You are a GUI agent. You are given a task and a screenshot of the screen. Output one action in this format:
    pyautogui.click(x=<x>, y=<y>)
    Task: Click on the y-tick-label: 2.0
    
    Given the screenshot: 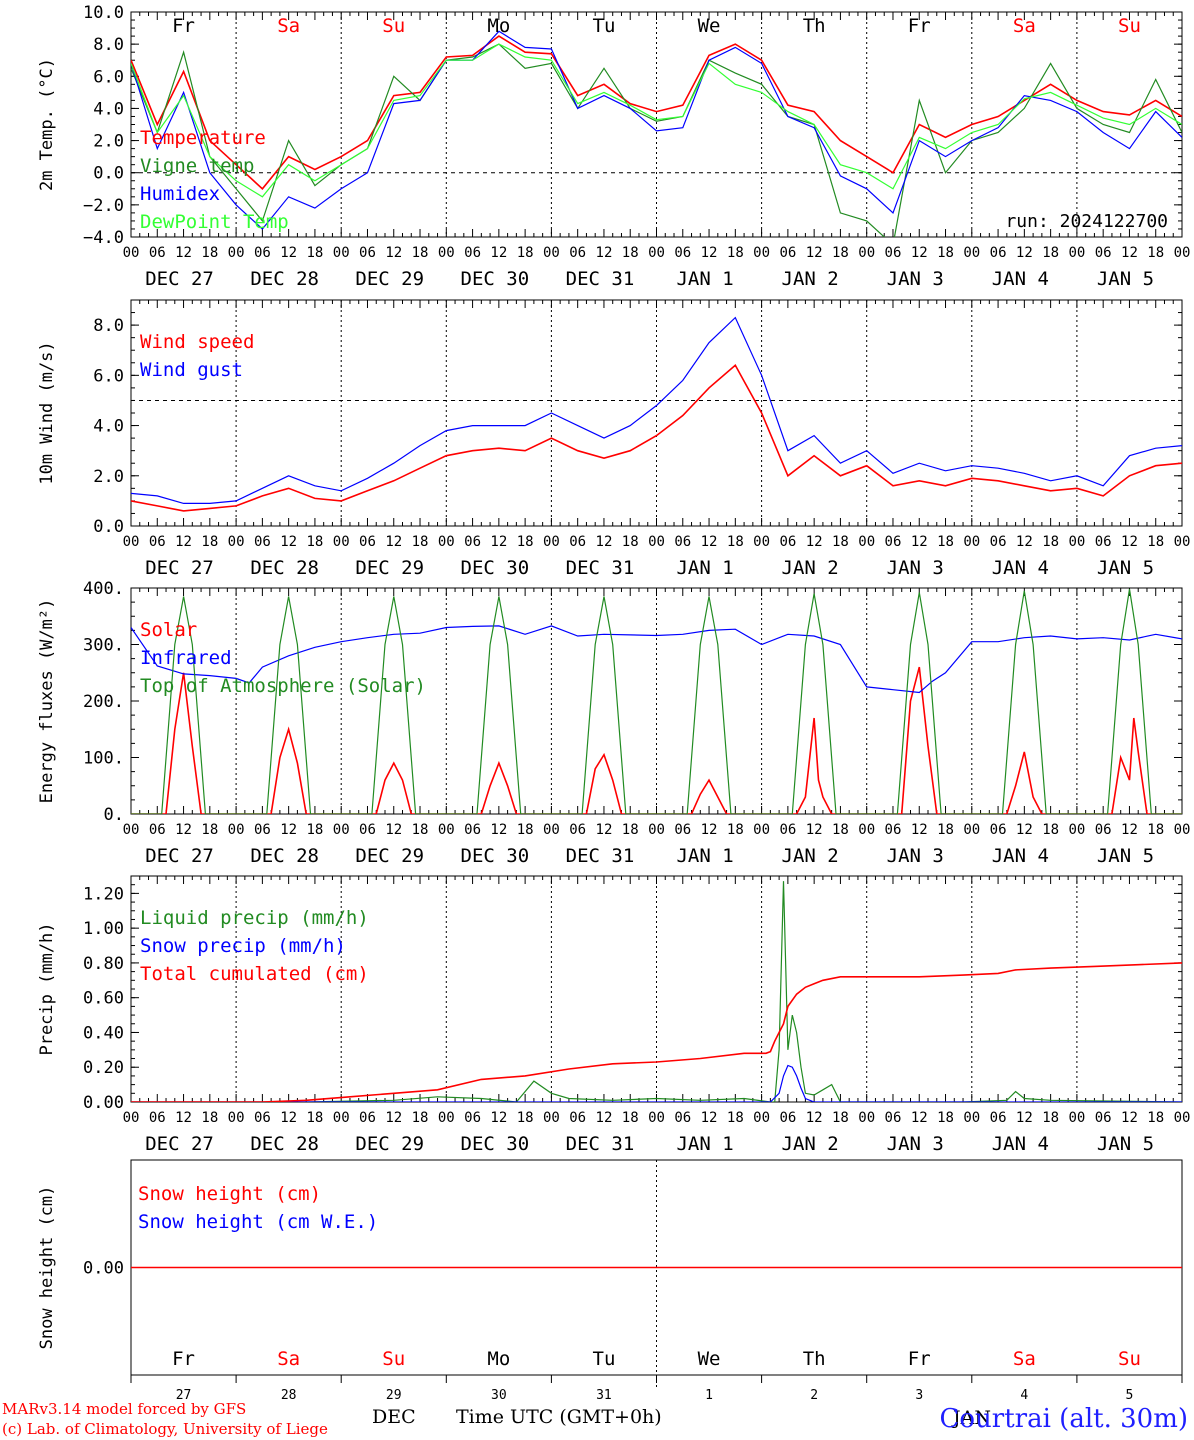 What is the action you would take?
    pyautogui.click(x=108, y=477)
    